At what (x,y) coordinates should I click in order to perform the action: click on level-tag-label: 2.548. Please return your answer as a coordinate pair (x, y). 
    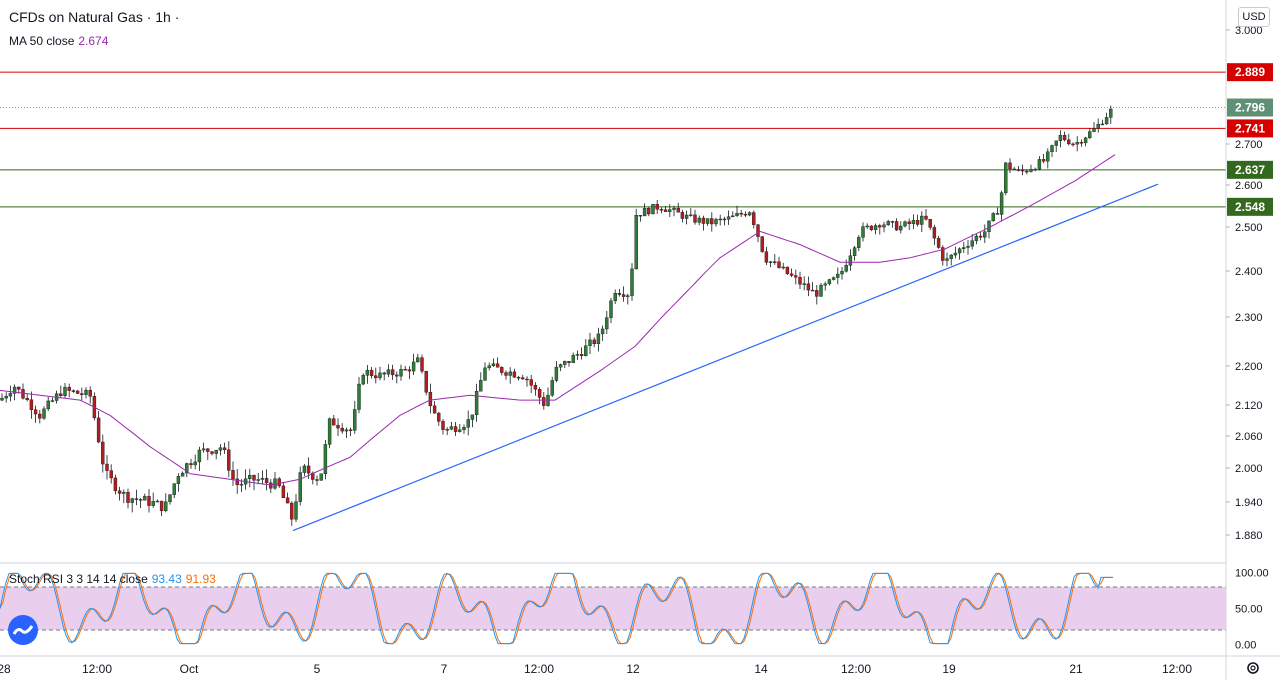
    Looking at the image, I should click on (1250, 207).